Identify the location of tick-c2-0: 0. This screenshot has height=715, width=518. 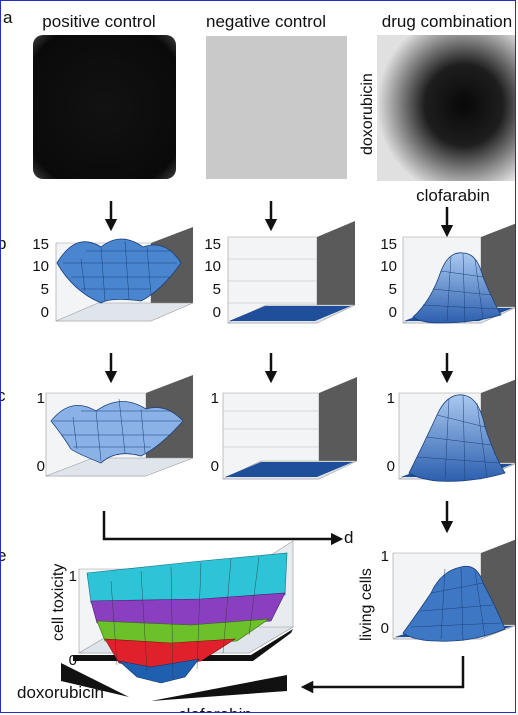
(215, 466).